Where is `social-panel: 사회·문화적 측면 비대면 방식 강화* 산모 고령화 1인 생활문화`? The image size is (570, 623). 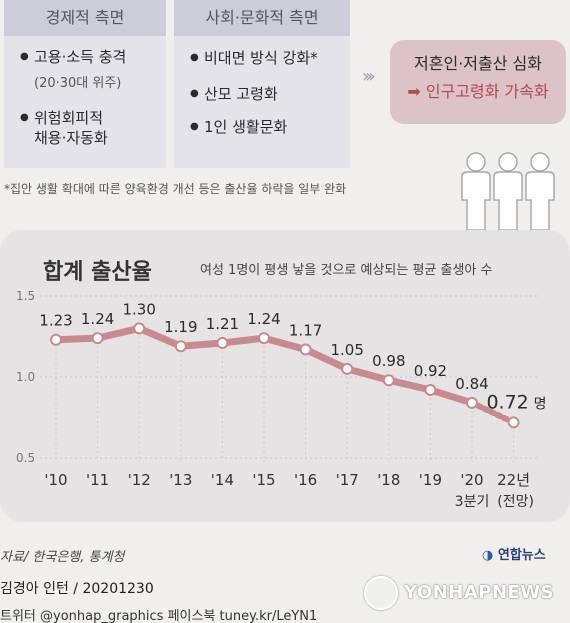 social-panel: 사회·문화적 측면 비대면 방식 강화* 산모 고령화 1인 생활문화 is located at coordinates (262, 84).